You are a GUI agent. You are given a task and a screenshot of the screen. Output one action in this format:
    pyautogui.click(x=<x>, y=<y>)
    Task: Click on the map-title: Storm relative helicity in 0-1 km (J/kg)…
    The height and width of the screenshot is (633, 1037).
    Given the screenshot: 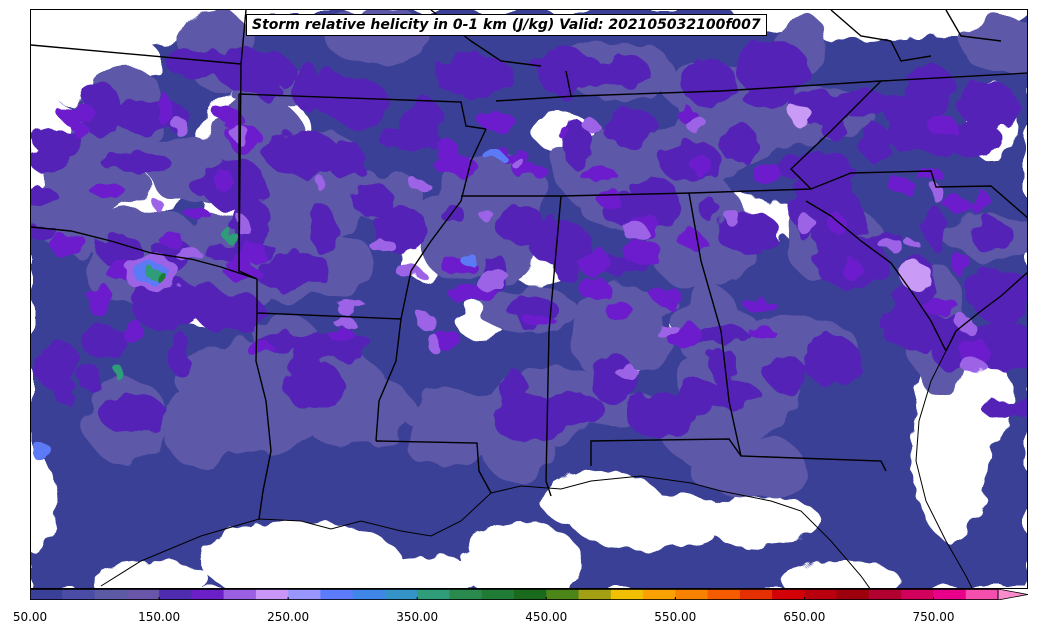 What is the action you would take?
    pyautogui.click(x=506, y=25)
    